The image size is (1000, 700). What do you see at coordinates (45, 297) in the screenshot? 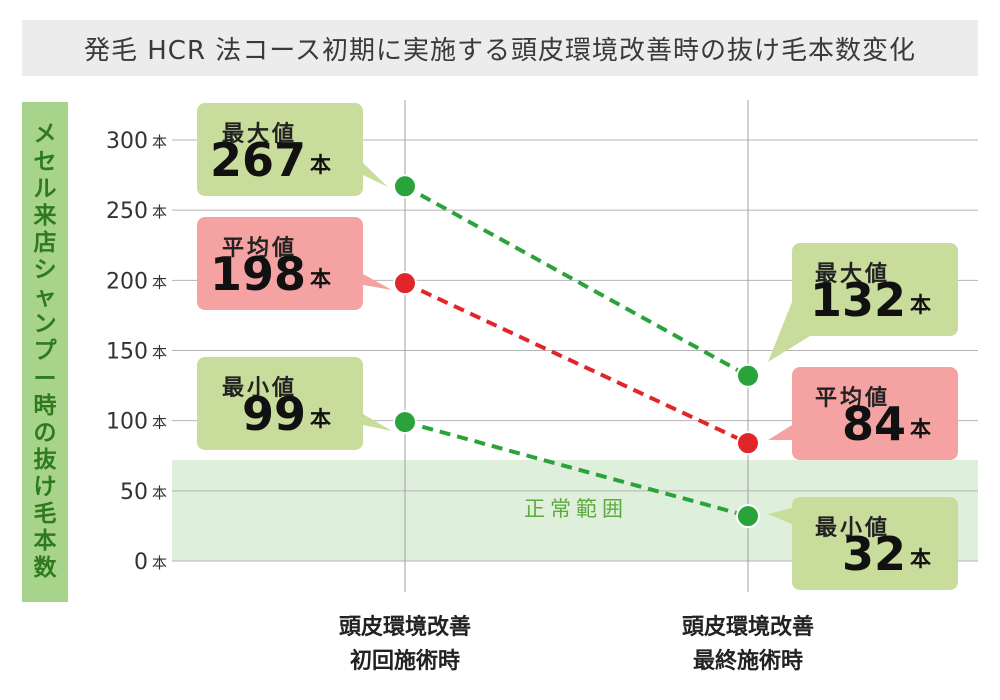
I see `y-axis-label-char: ャ` at bounding box center [45, 297].